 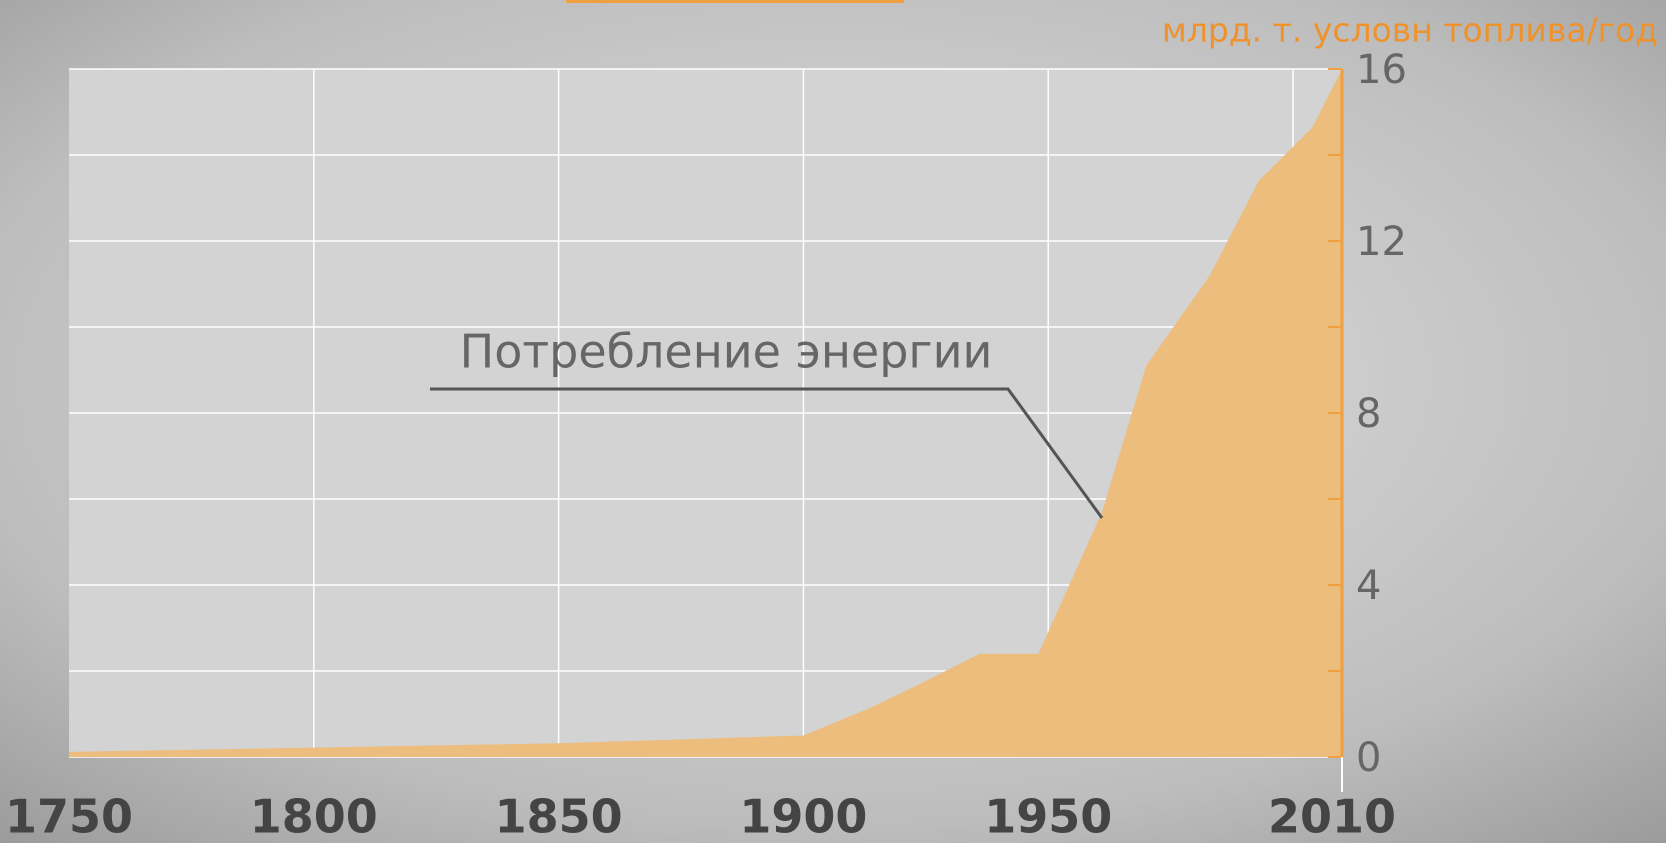 I want to click on y-tick-label: 0, so click(x=1368, y=758).